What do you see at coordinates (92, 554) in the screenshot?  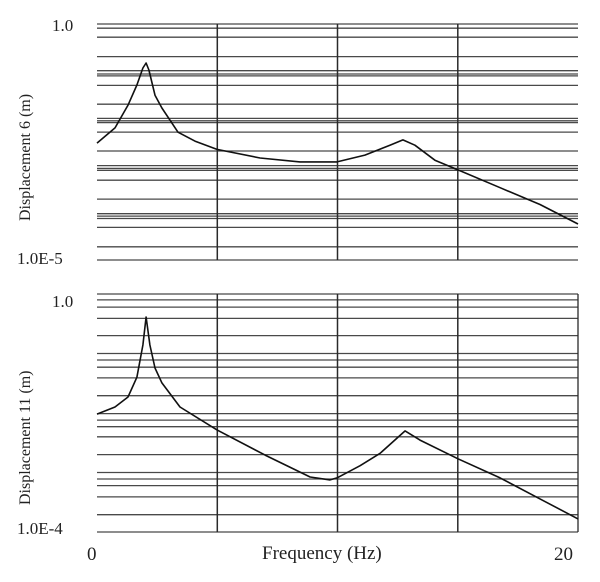 I see `xtick-min: 0` at bounding box center [92, 554].